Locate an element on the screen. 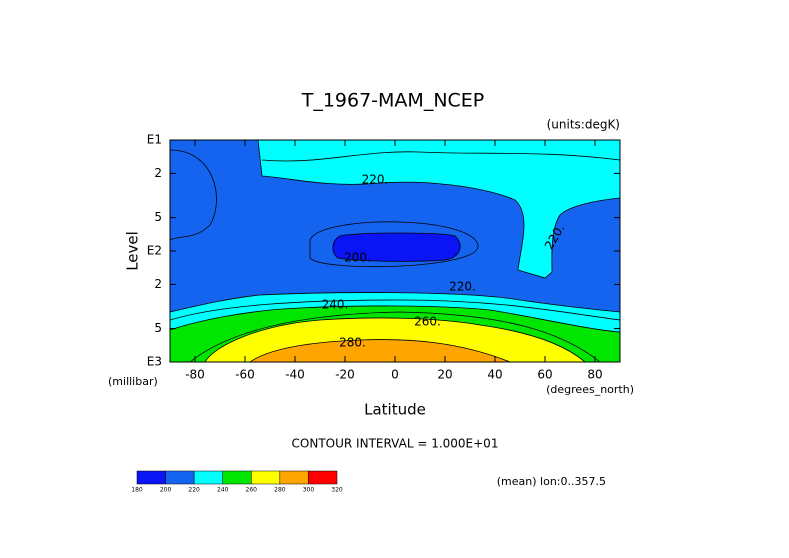 Image resolution: width=789 pixels, height=558 pixels. contour-label: 240. is located at coordinates (335, 304).